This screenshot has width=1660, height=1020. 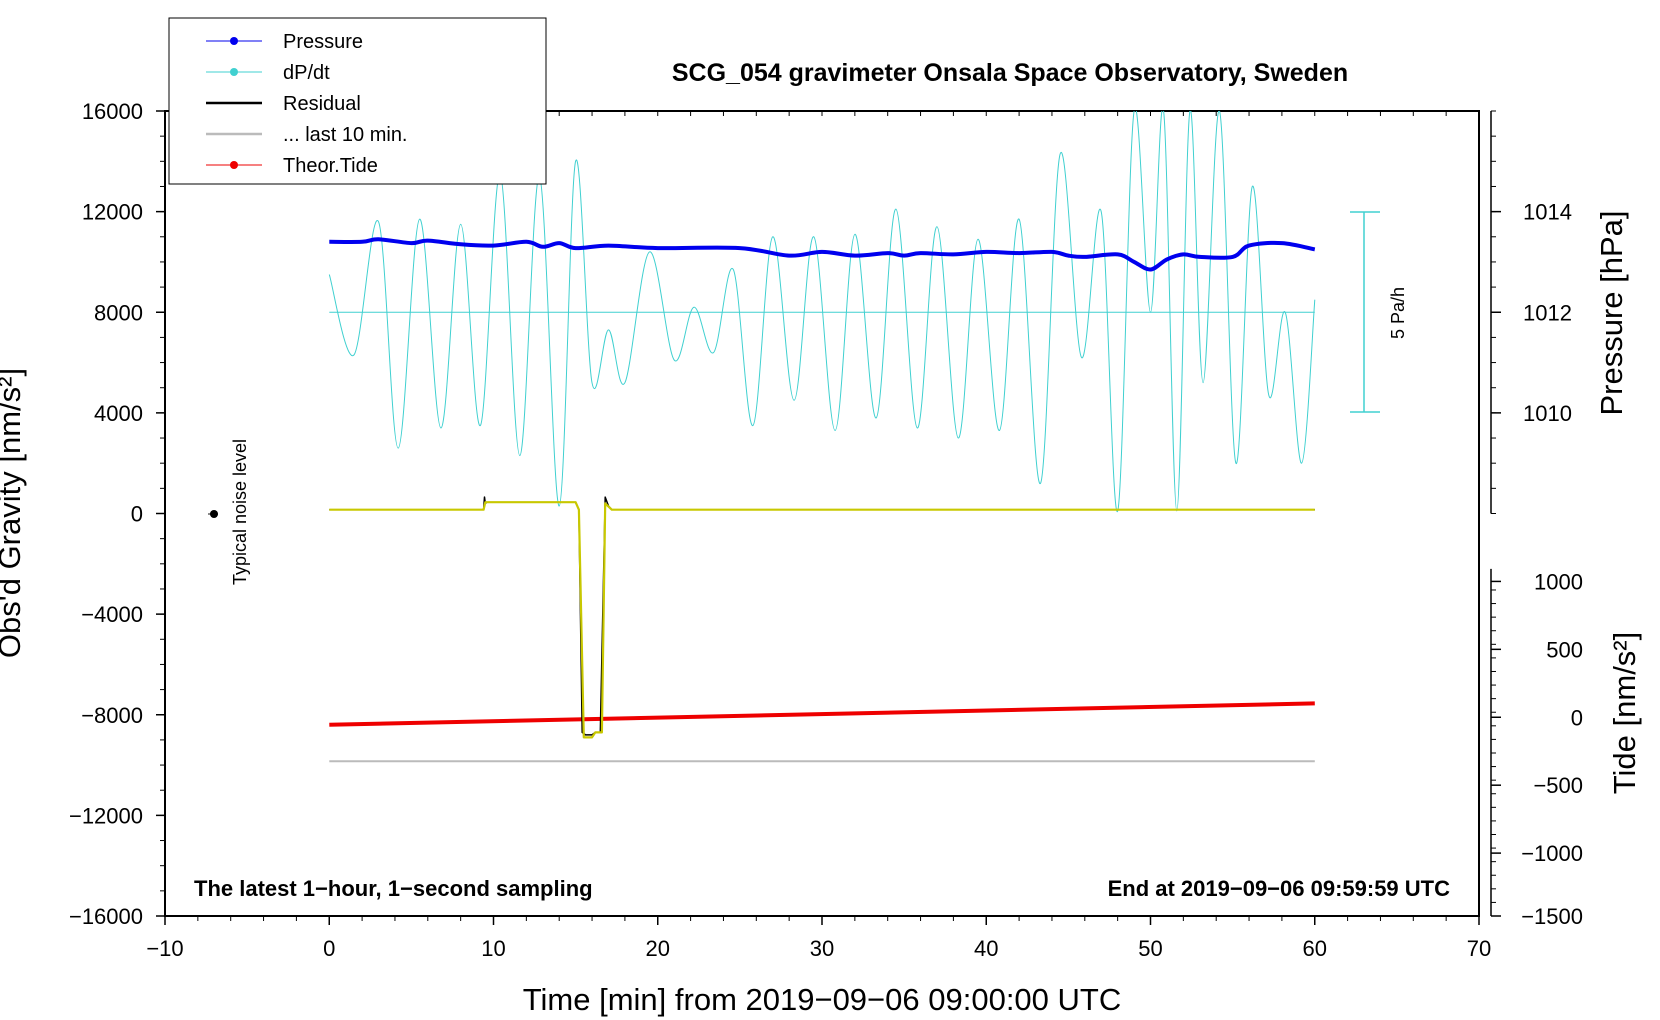 I want to click on x-tick-label: 60, so click(x=1315, y=948).